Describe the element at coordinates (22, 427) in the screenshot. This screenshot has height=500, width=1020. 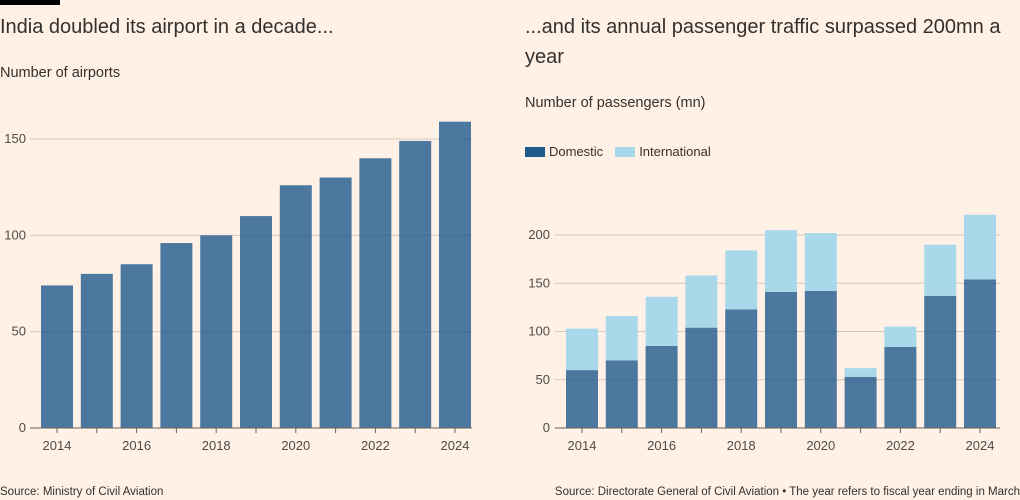
I see `left-y-tick-label: 0` at that location.